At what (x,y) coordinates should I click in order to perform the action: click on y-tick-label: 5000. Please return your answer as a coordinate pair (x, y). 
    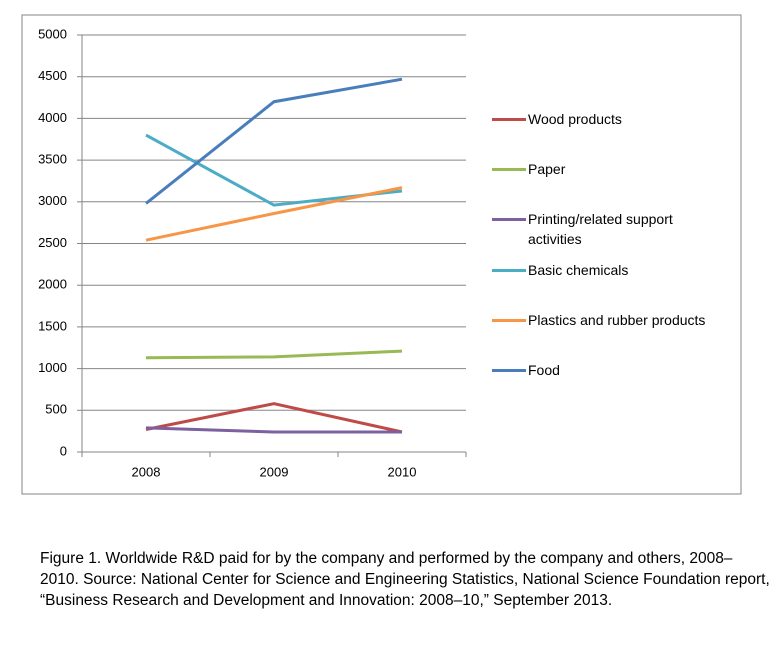
    Looking at the image, I should click on (52, 33).